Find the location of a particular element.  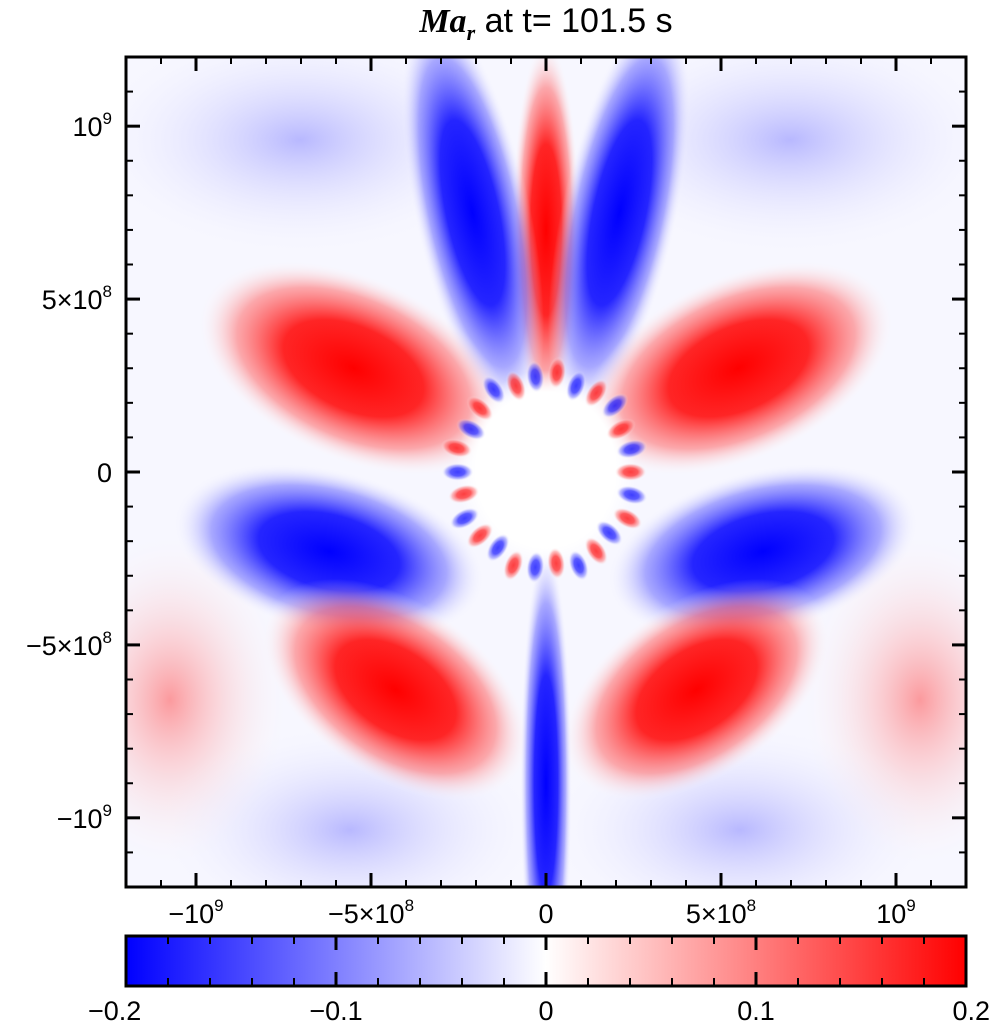

feature-north-flank-left is located at coordinates (472, 238).